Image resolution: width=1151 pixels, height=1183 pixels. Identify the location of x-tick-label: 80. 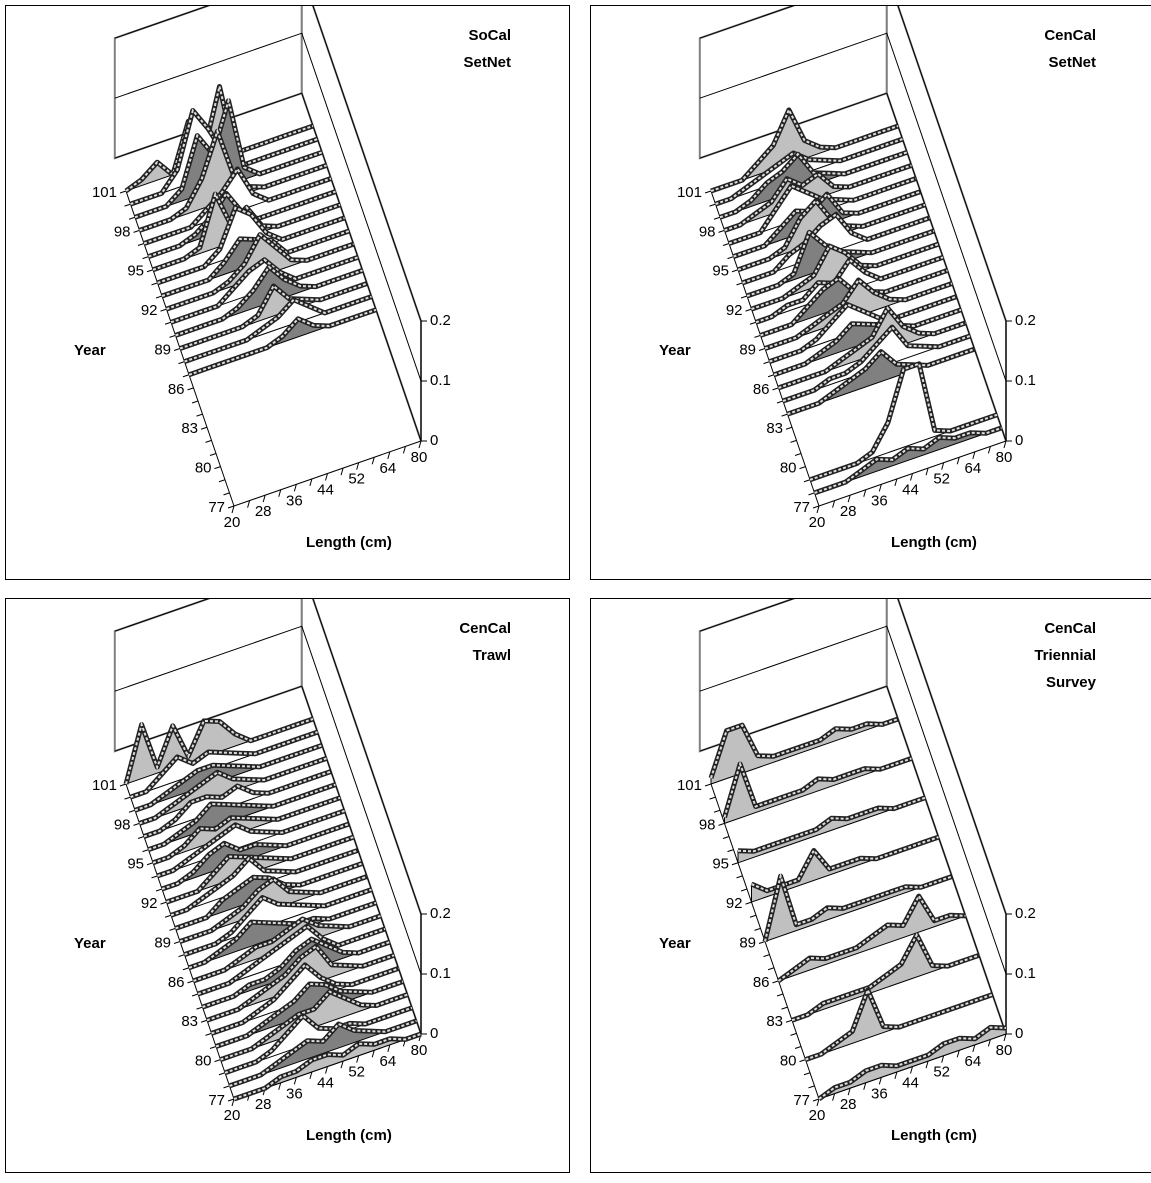
(419, 457).